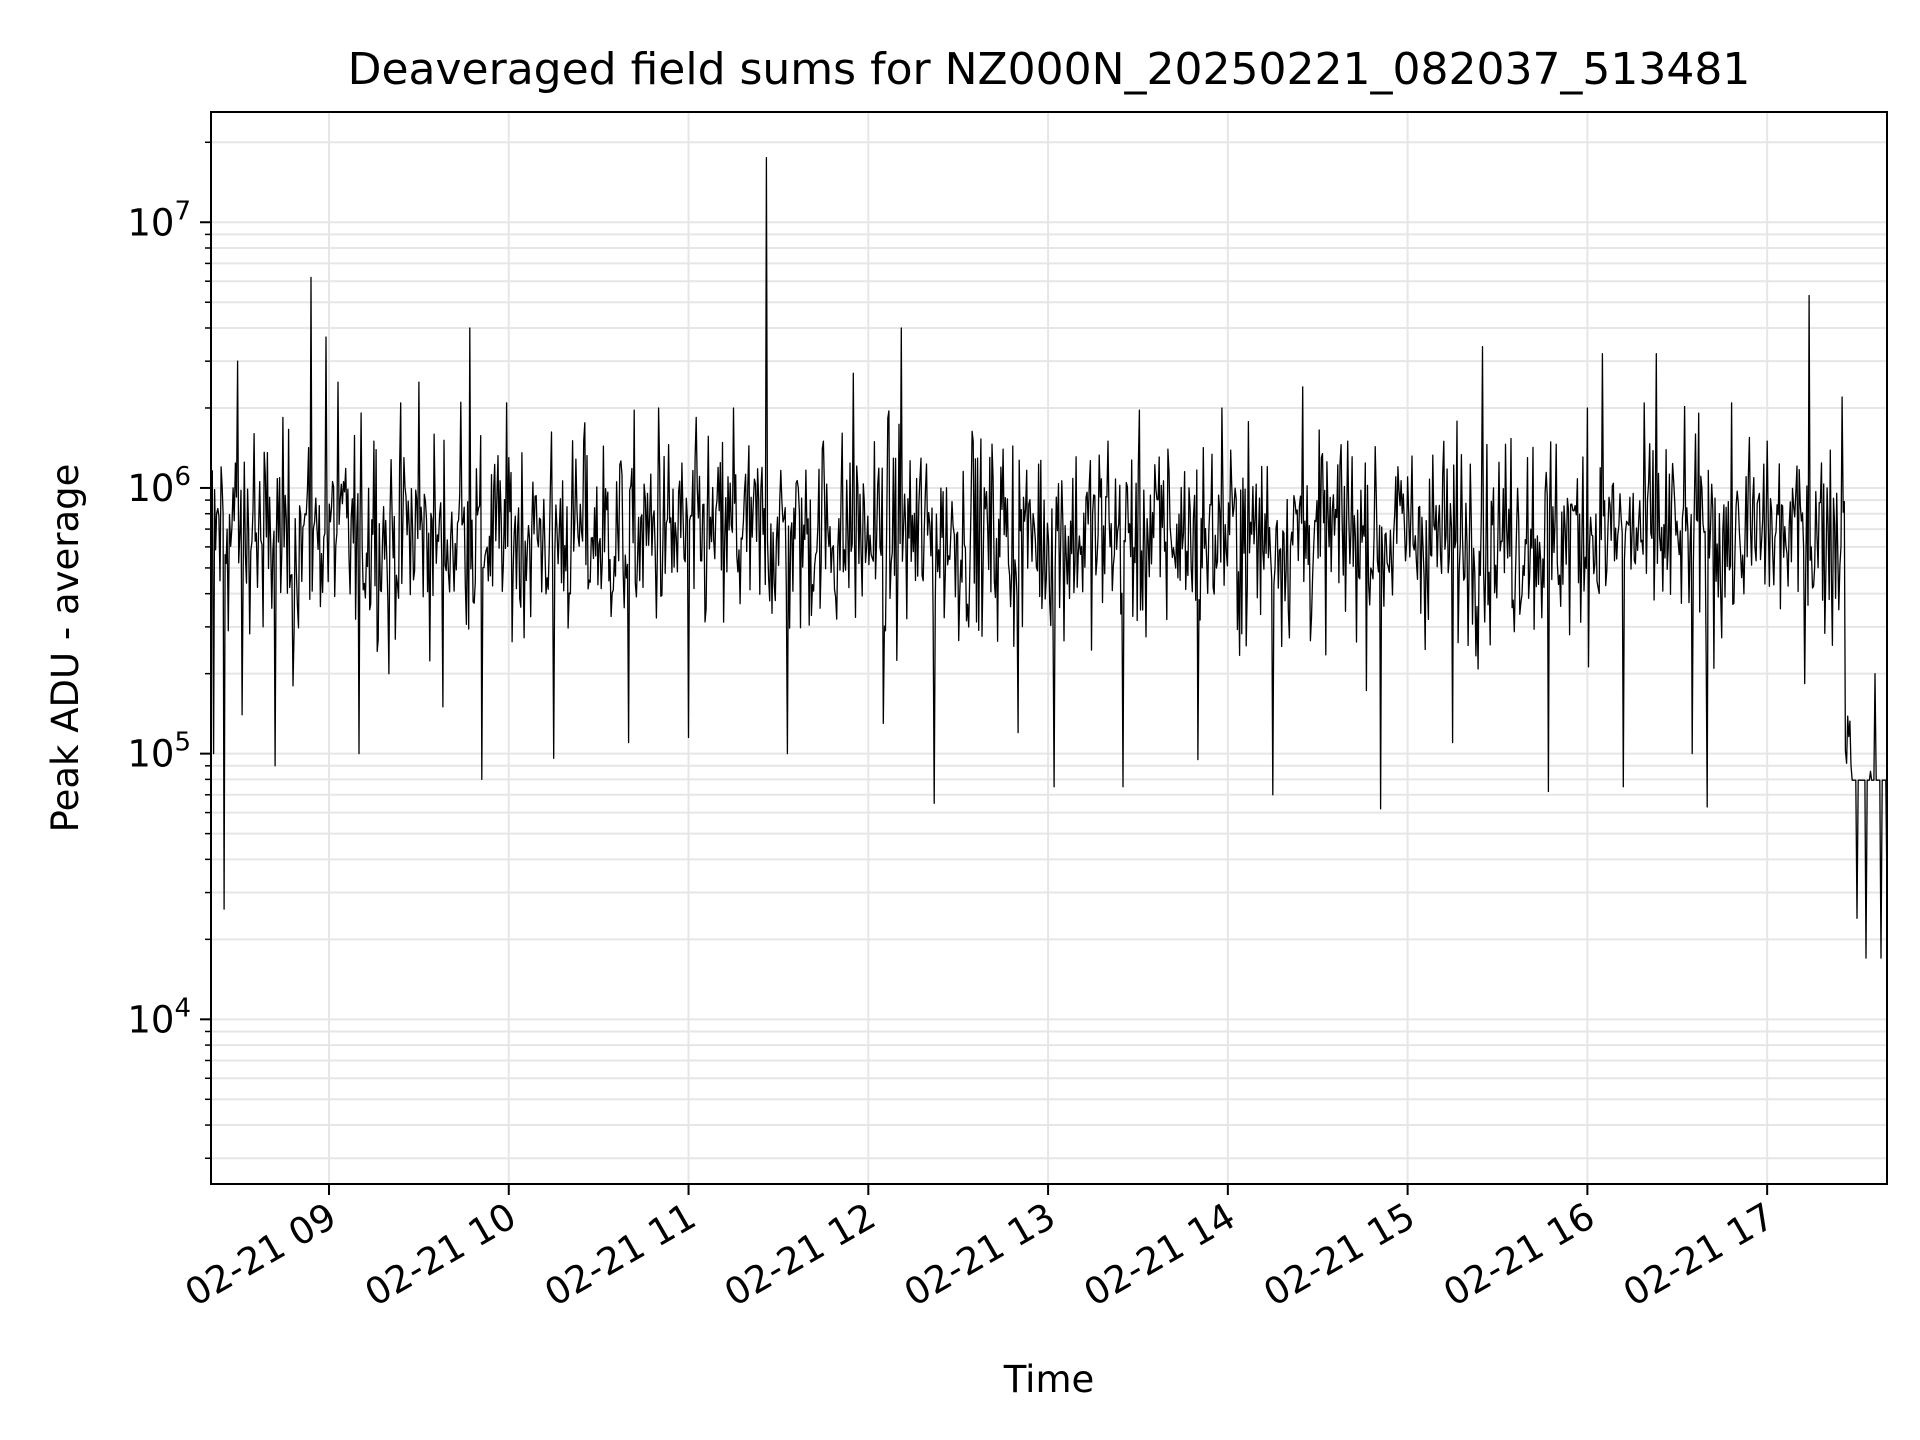 The width and height of the screenshot is (1920, 1440). I want to click on y-tick-label: 107, so click(159, 220).